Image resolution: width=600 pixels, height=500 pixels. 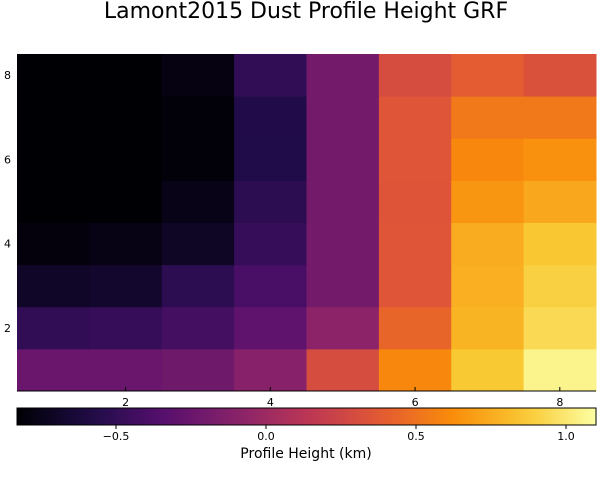 What do you see at coordinates (125, 402) in the screenshot?
I see `x-tick-label: 2` at bounding box center [125, 402].